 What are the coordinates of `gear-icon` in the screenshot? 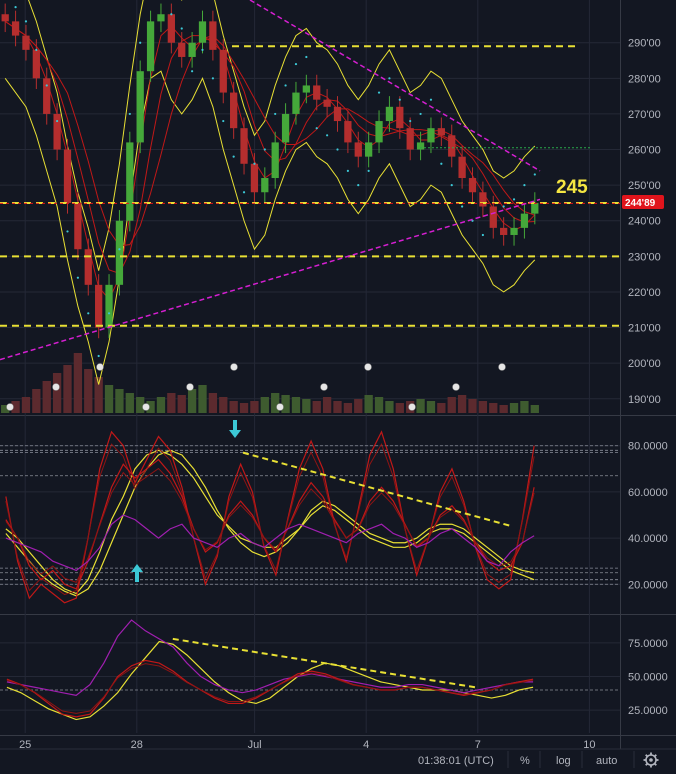 It's located at (651, 760).